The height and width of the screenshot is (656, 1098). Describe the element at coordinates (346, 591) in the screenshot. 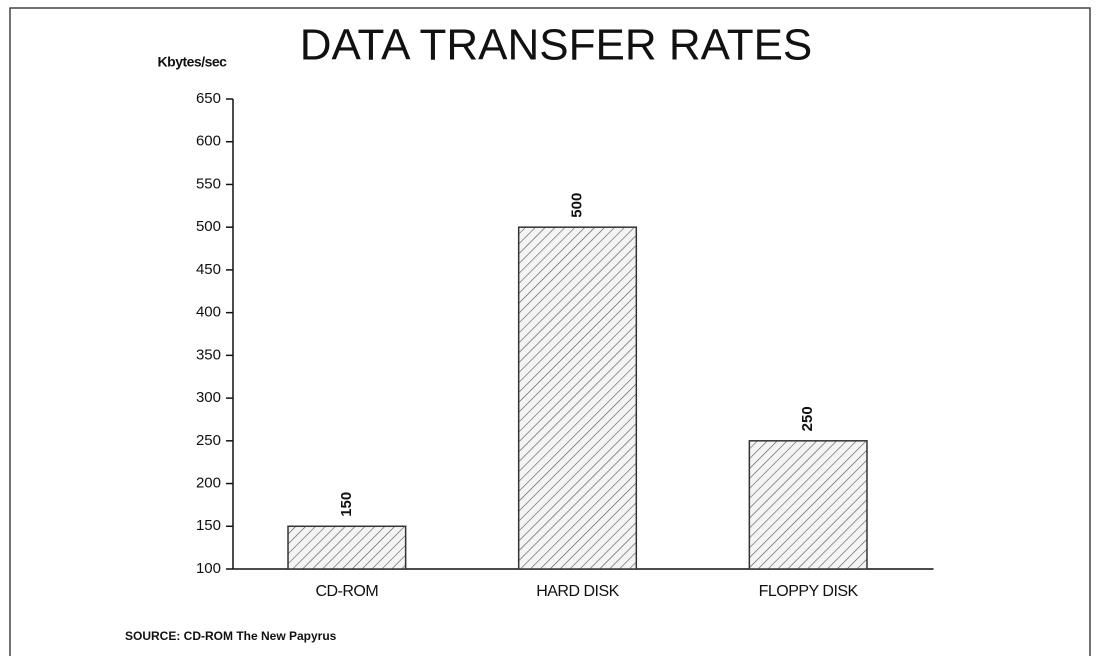

I see `x-tick-label: CD-ROM` at that location.